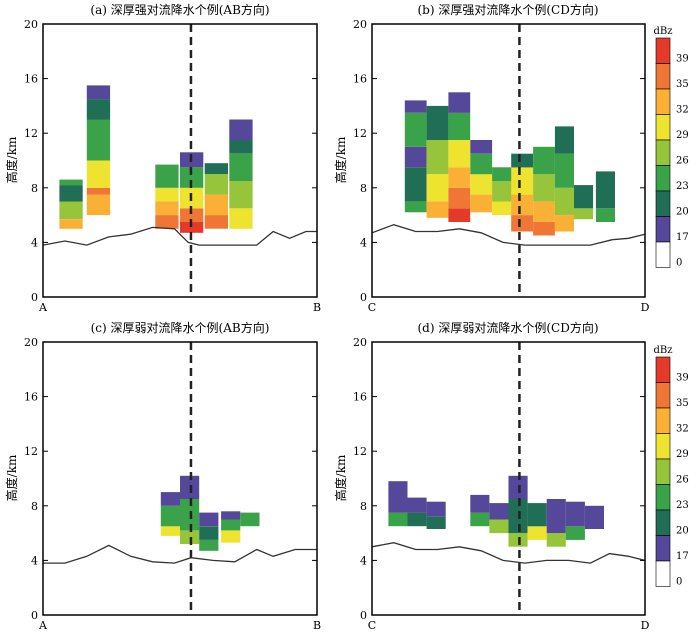 The width and height of the screenshot is (700, 633). I want to click on panel-a-x-start-label: A, so click(43, 307).